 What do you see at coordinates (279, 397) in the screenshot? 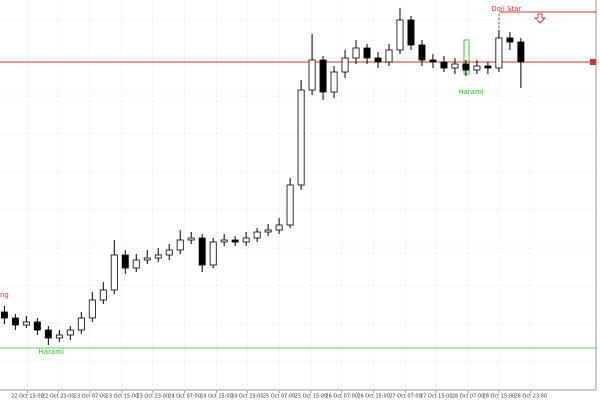
I see `x-tick-label: 25 Oct 07:00` at bounding box center [279, 397].